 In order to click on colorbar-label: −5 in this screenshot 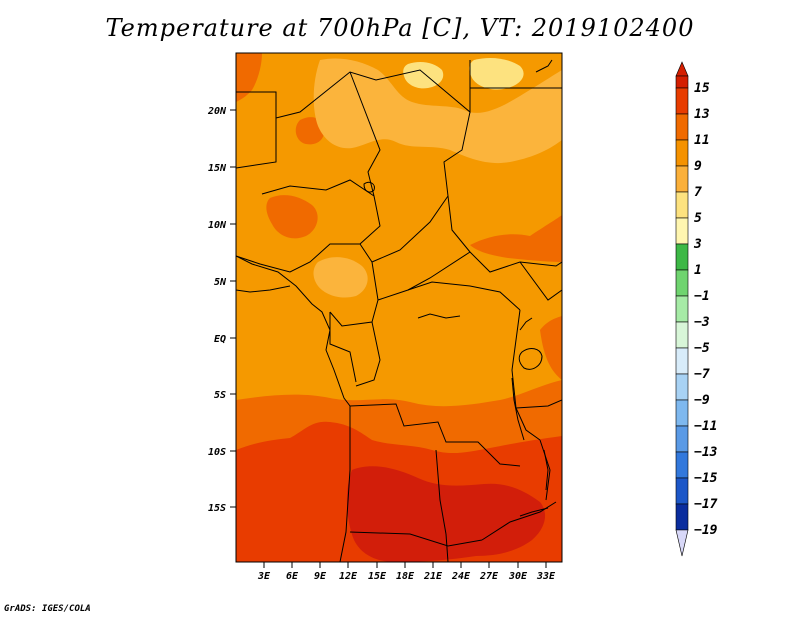, I will do `click(702, 348)`.